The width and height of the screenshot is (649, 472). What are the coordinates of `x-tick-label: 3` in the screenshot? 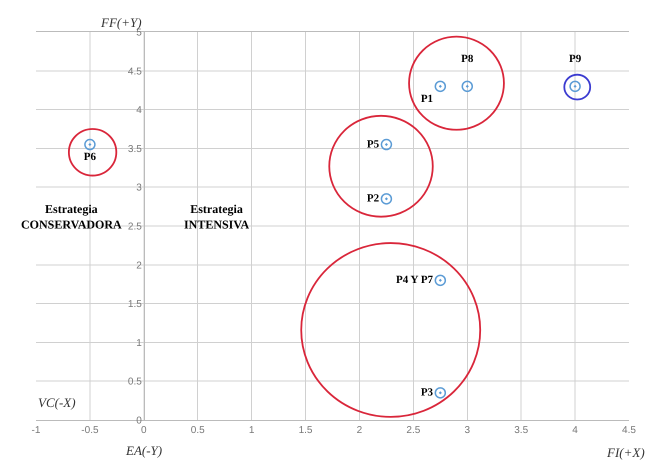 It's located at (467, 430).